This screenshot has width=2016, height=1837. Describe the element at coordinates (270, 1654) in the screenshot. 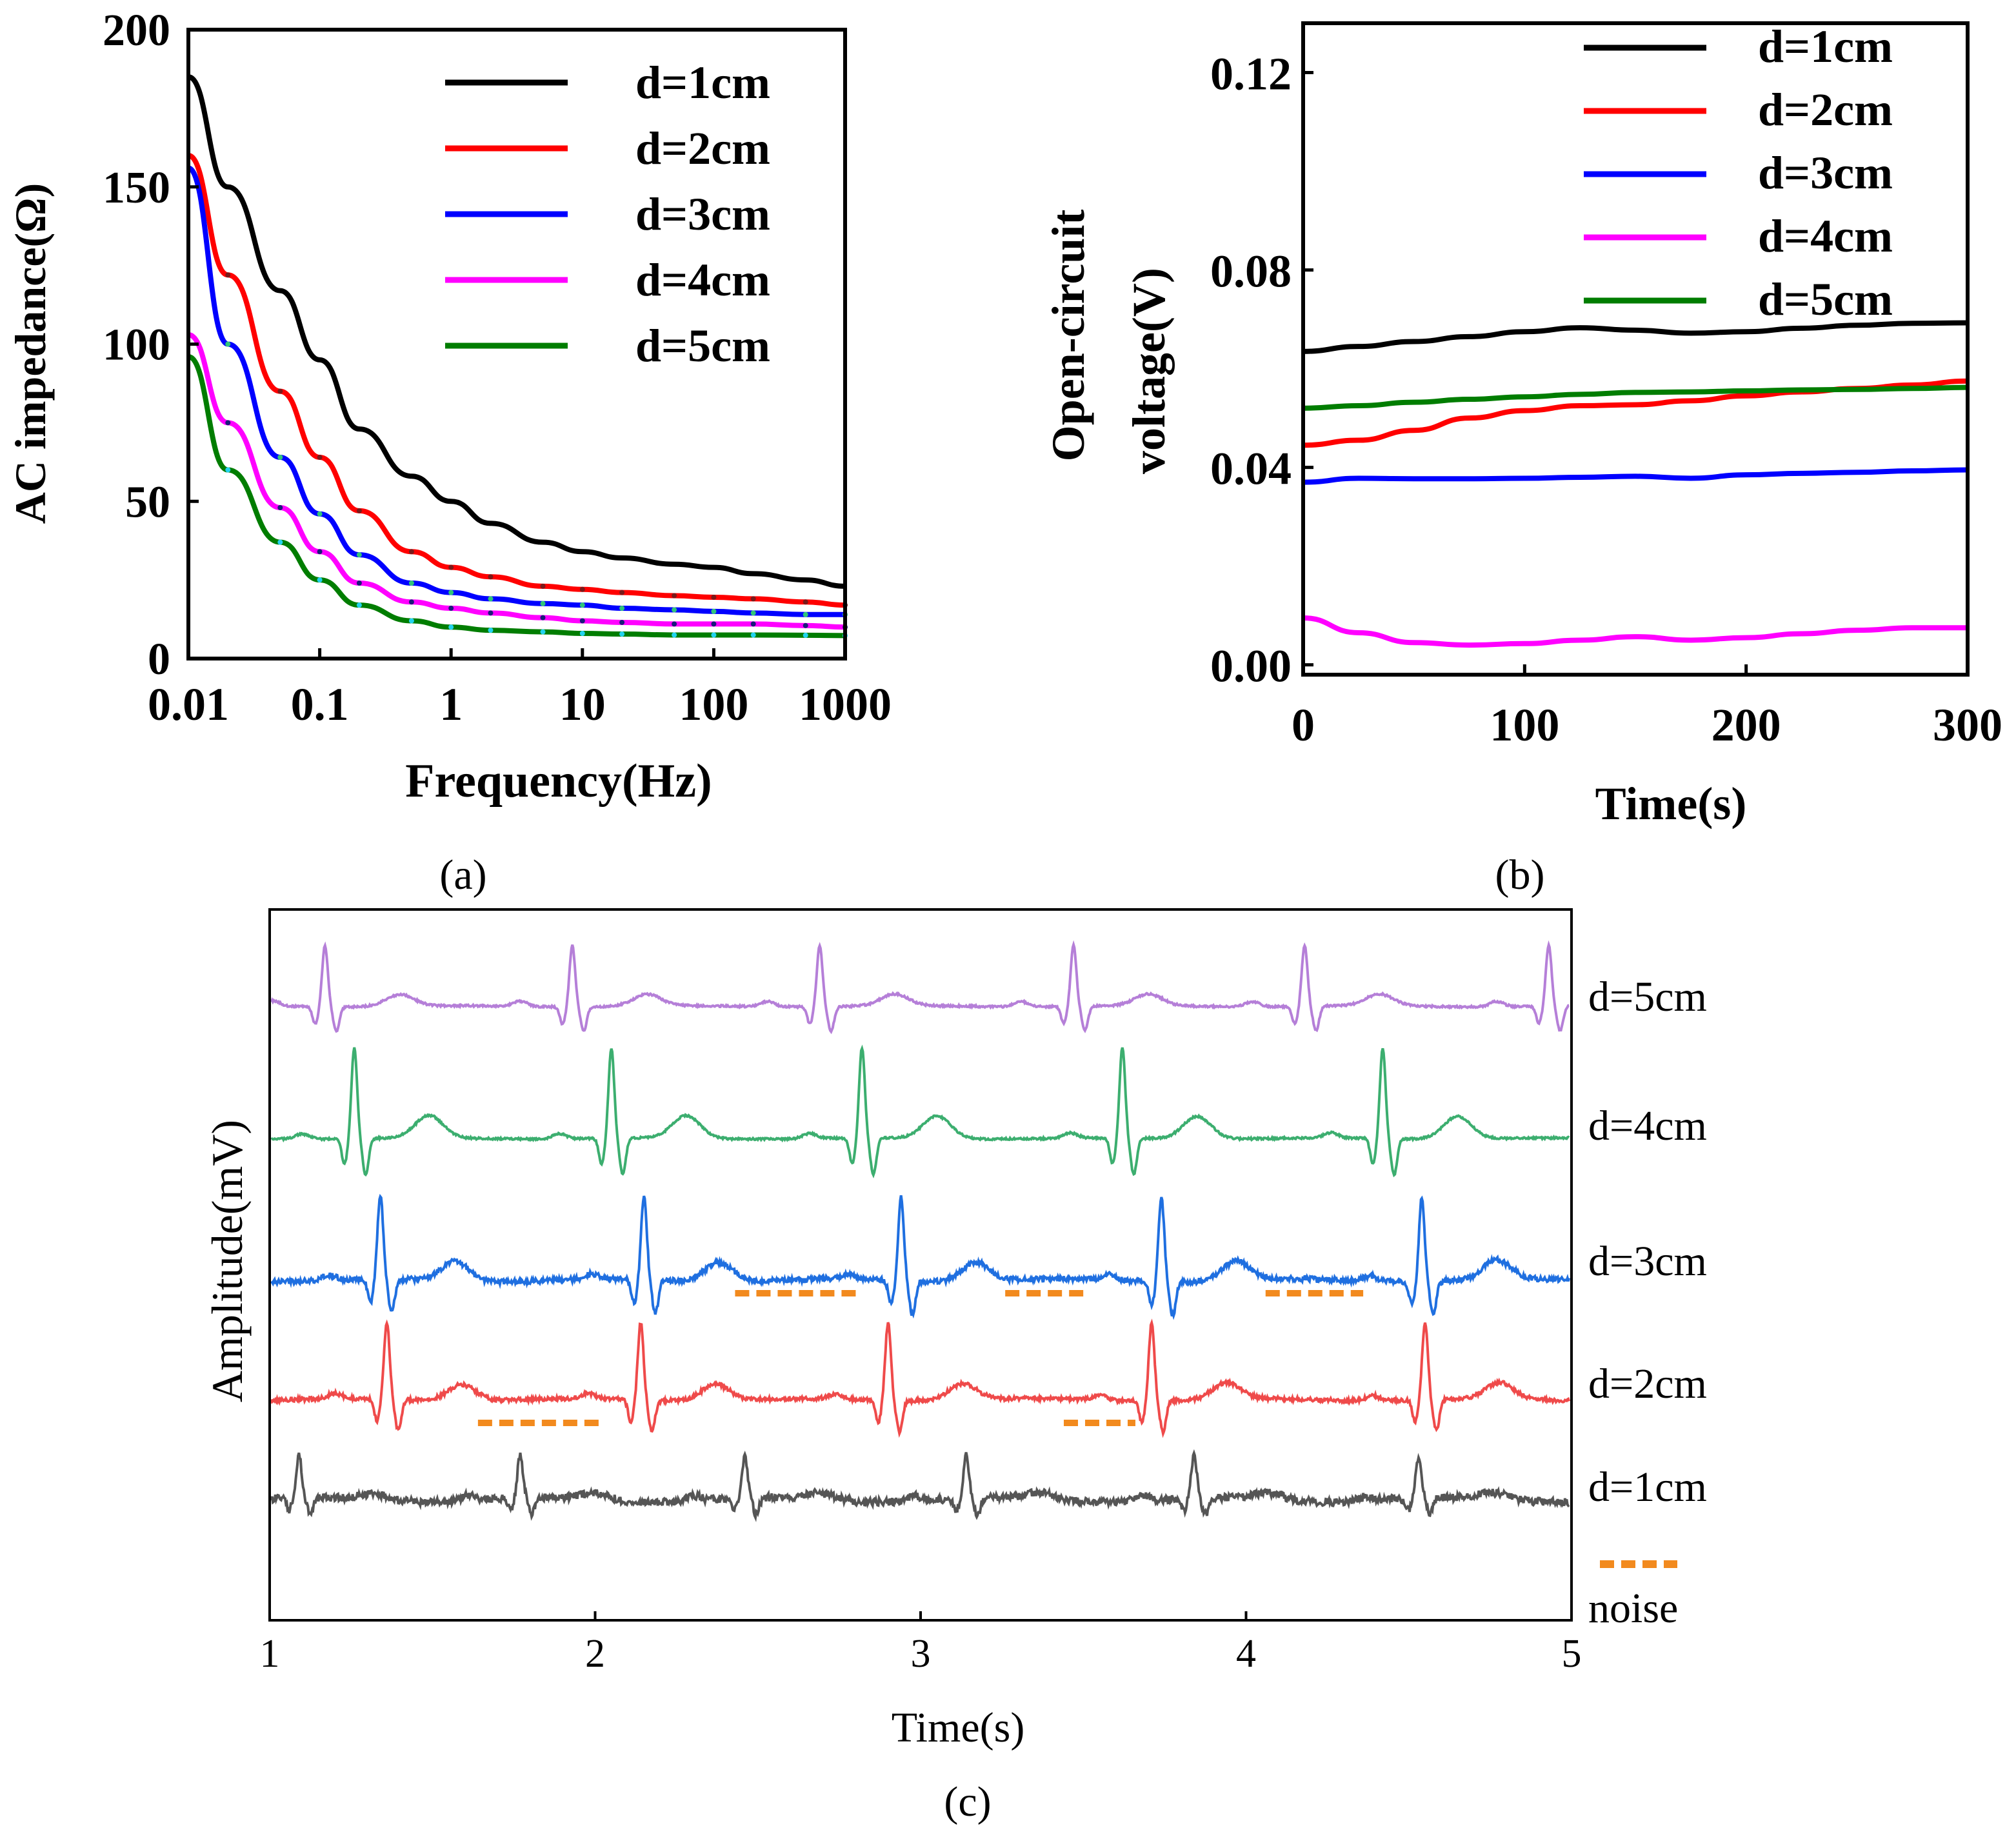

I see `panel-c-xtick-label: 1` at that location.